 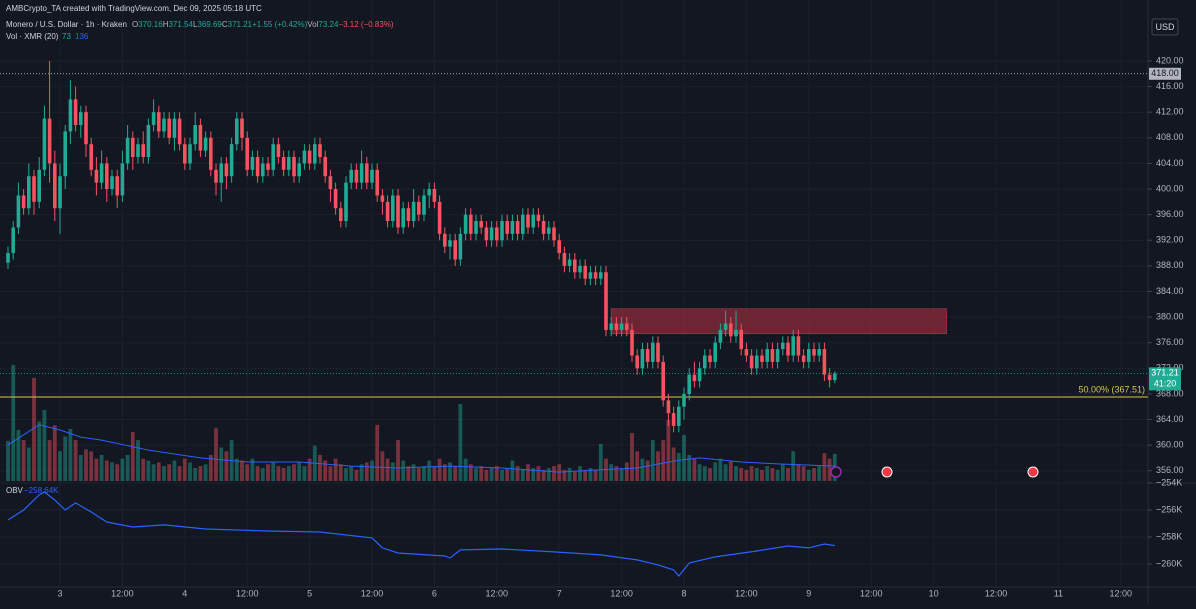 I want to click on fib-label: 50.00% (367.51), so click(x=1111, y=389).